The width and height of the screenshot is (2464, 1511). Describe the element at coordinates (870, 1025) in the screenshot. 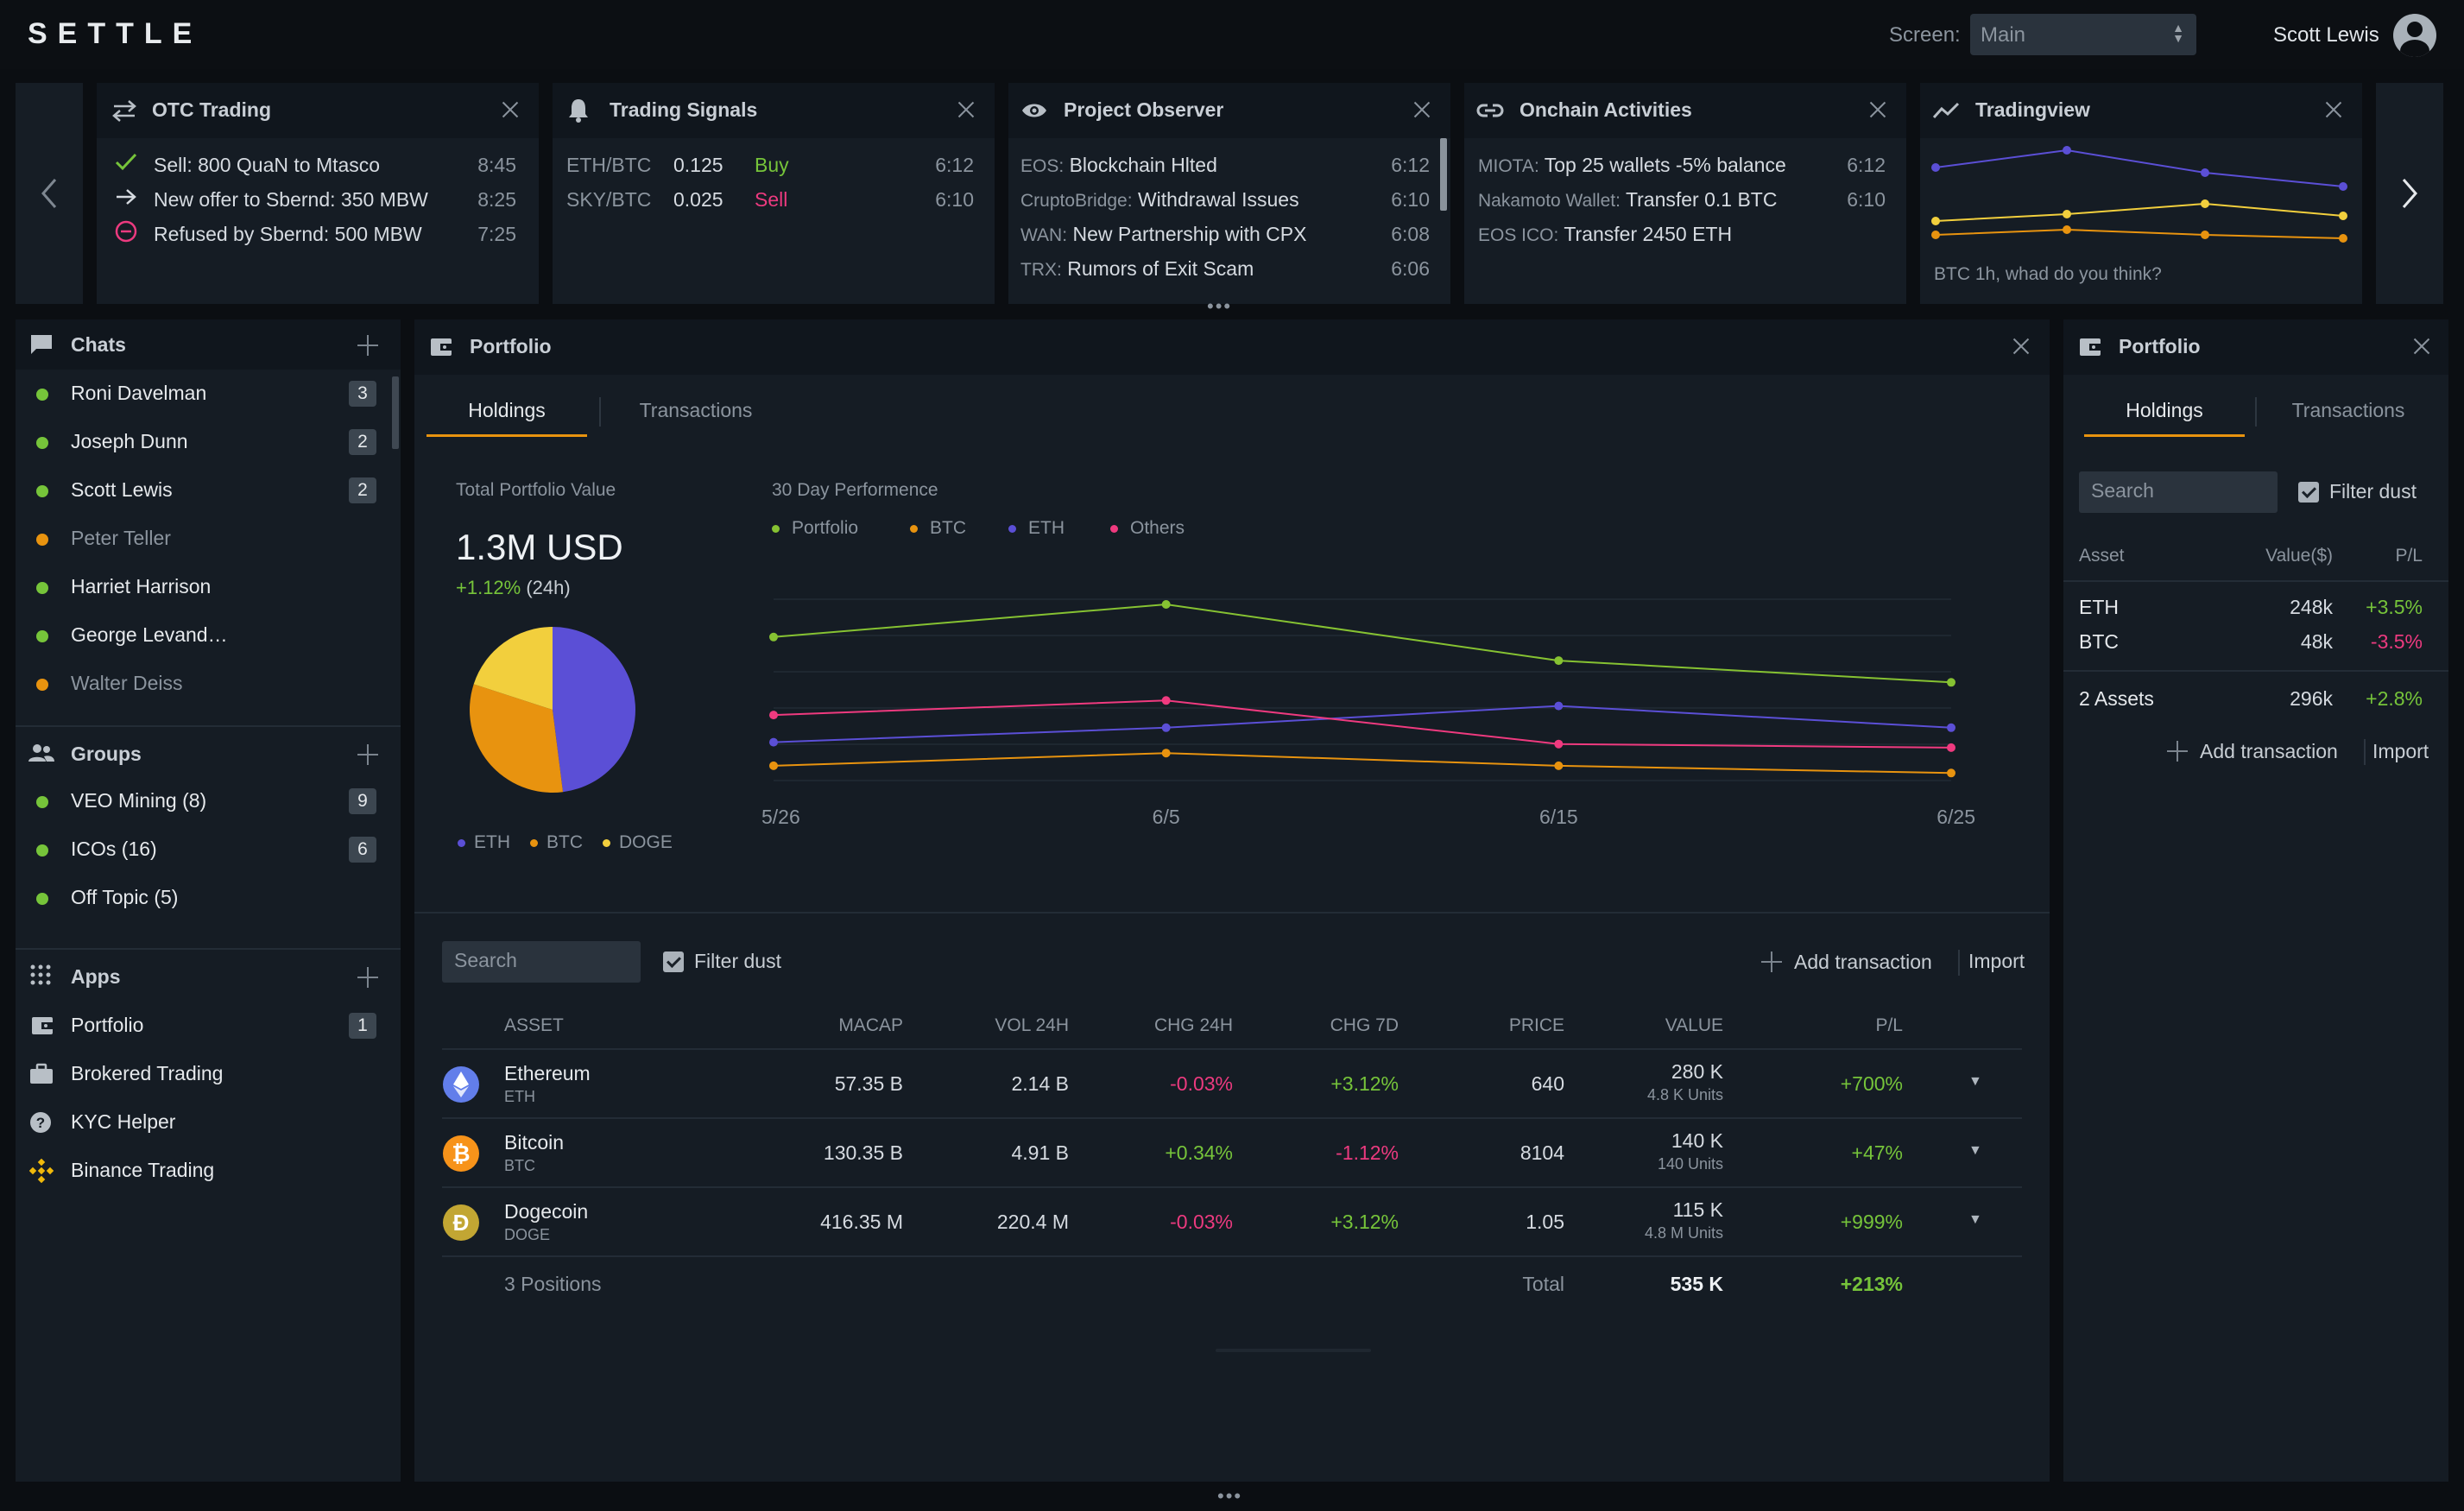

I see `col-macap: MACAP` at that location.